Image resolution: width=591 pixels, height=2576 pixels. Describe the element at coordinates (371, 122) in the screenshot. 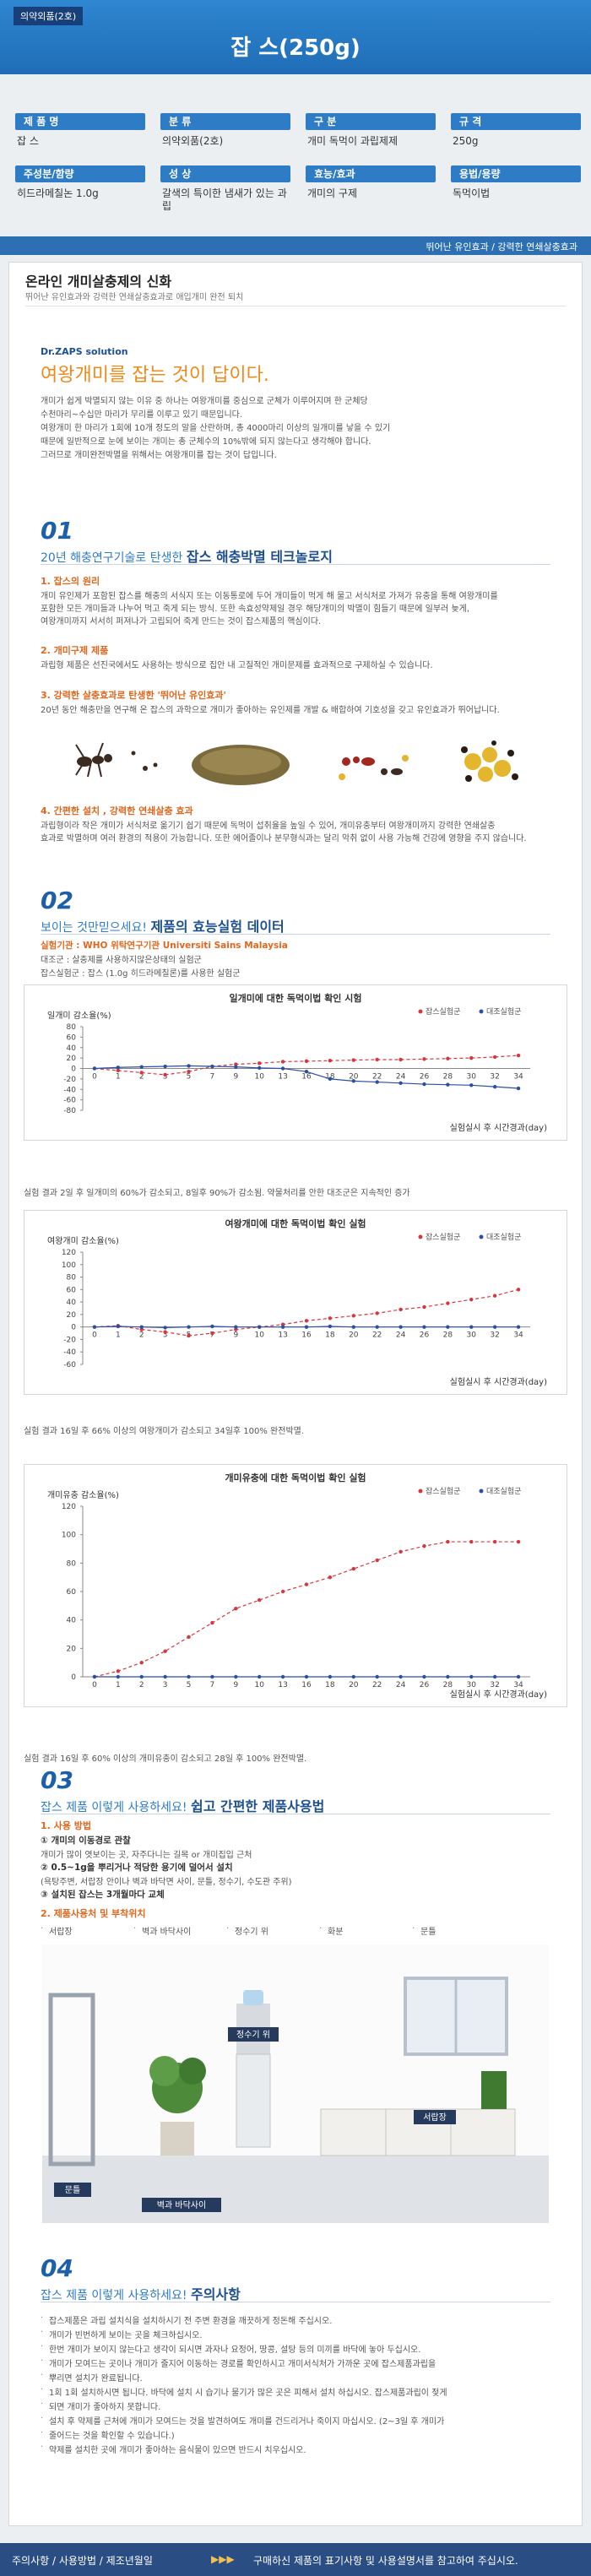

I see `spec-label: 구 분` at that location.